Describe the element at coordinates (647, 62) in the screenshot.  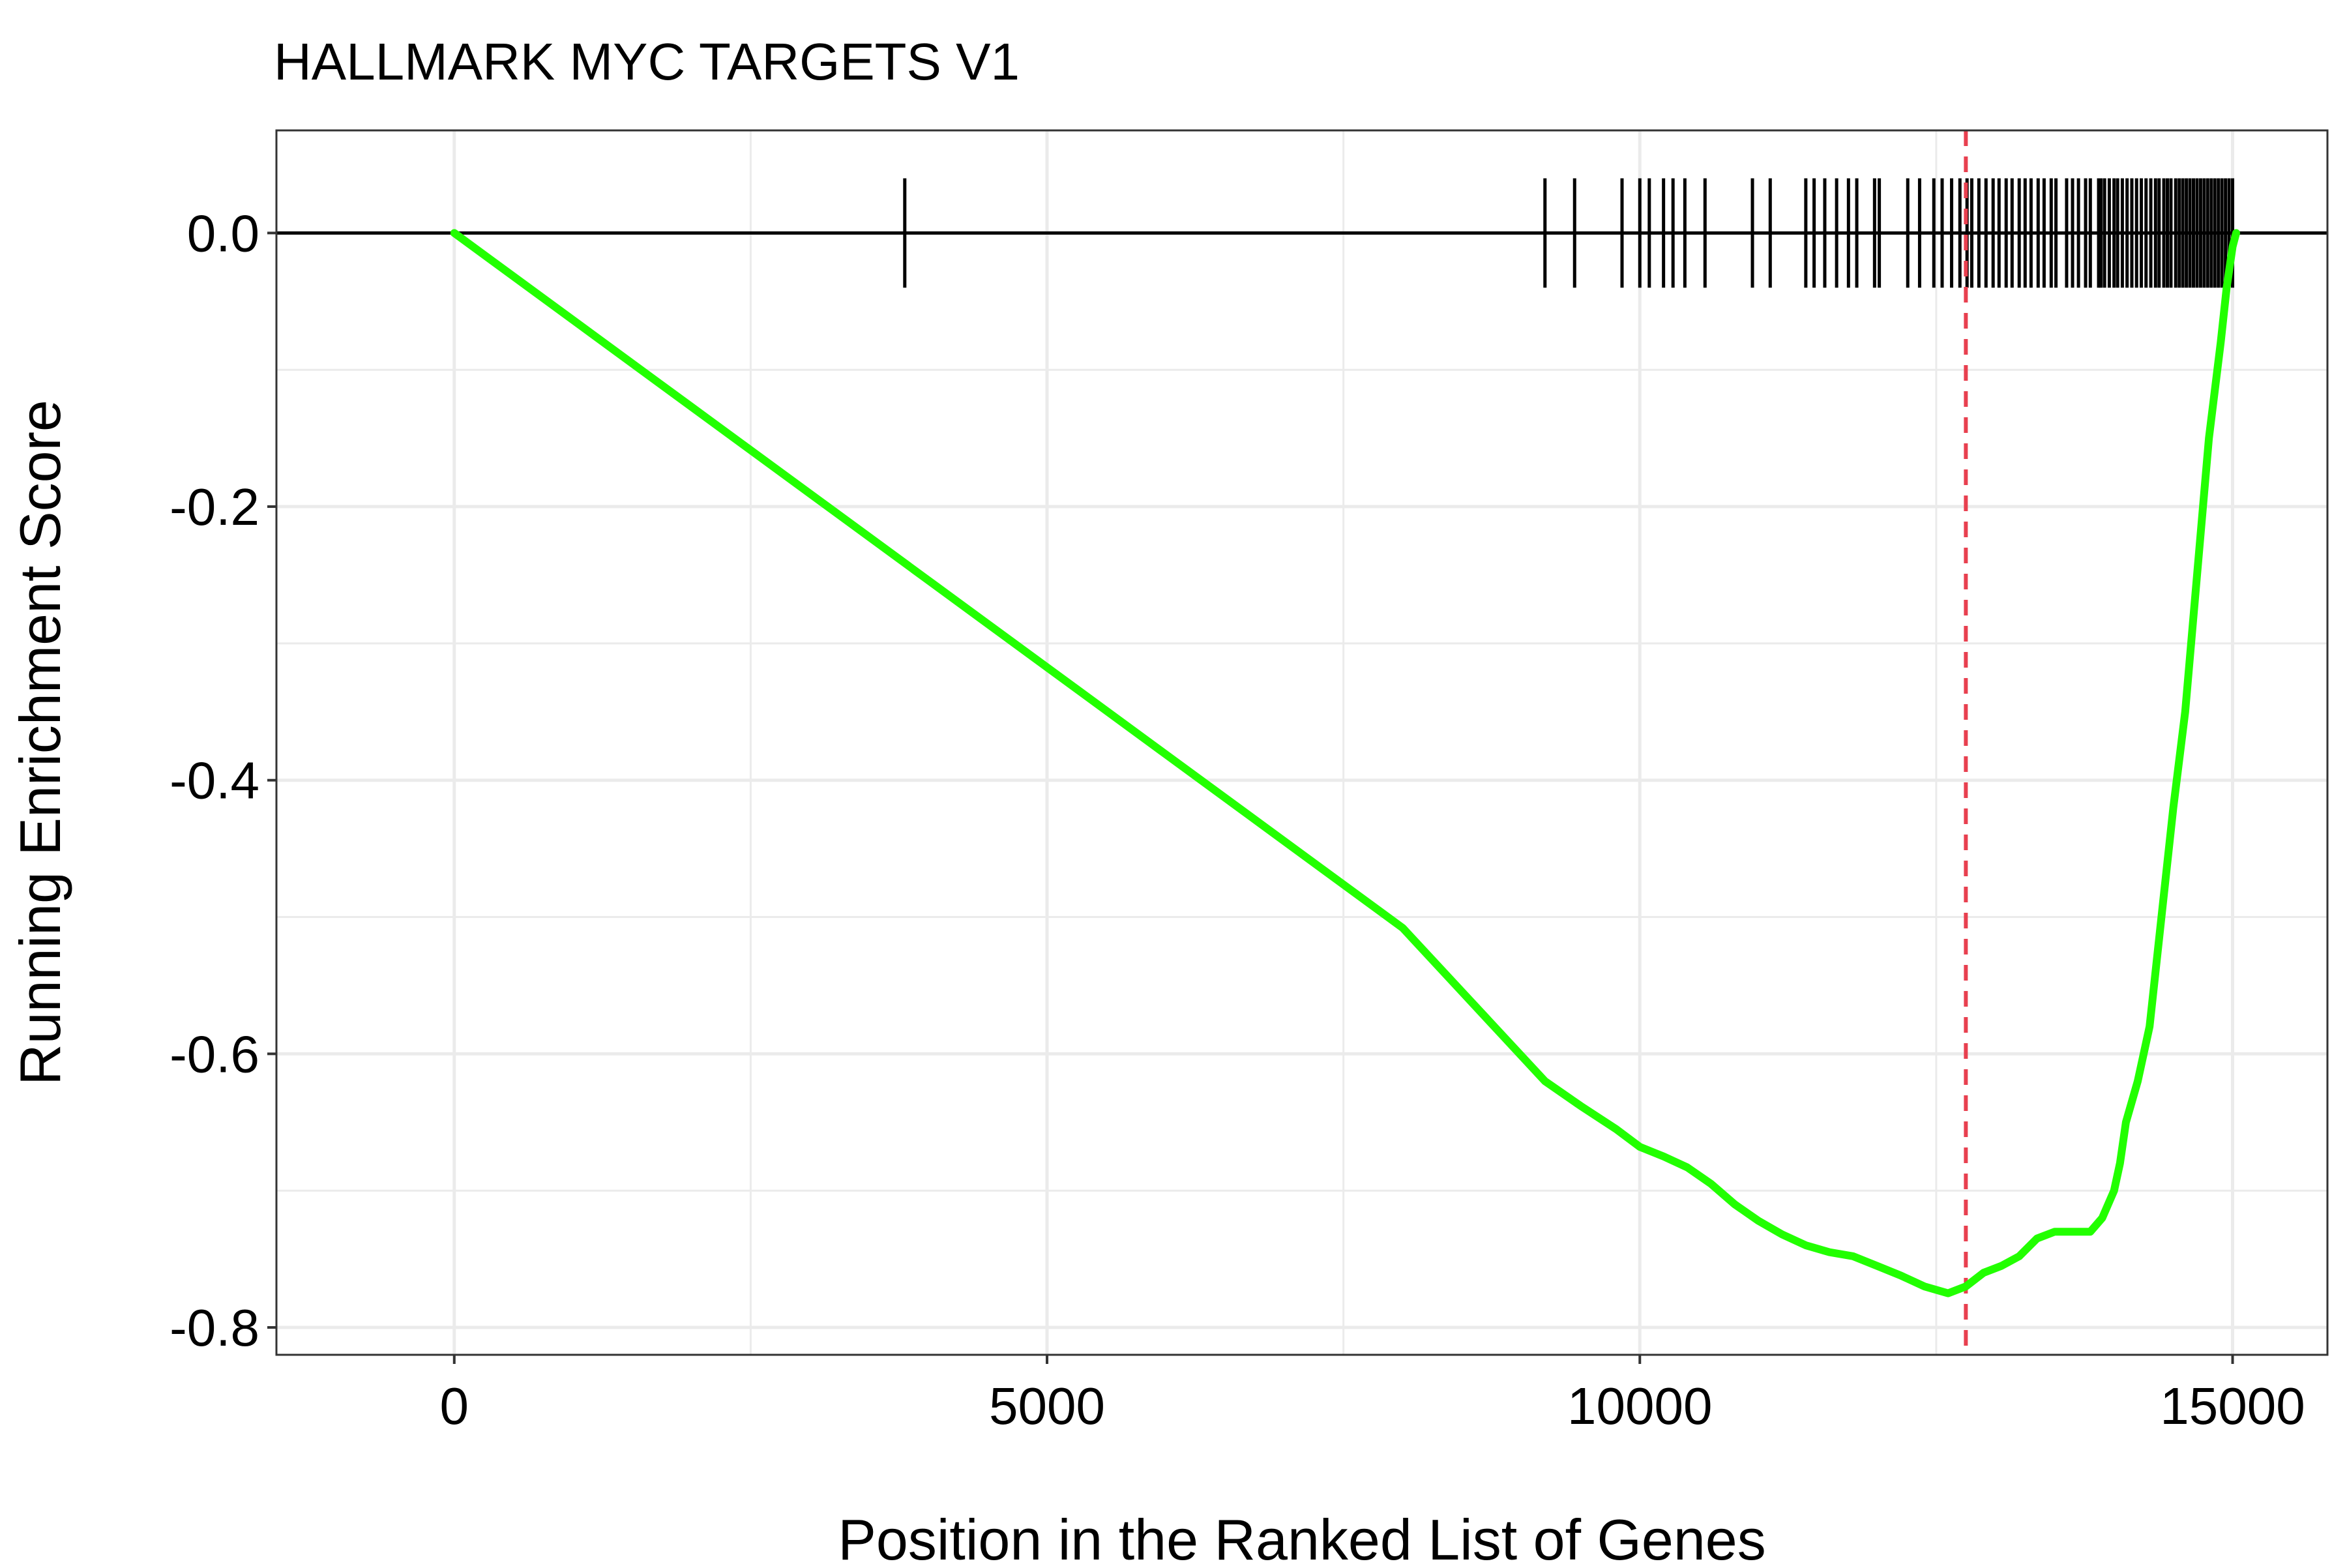
I see `chart-title: HALLMARK MYC TARGETS V1` at that location.